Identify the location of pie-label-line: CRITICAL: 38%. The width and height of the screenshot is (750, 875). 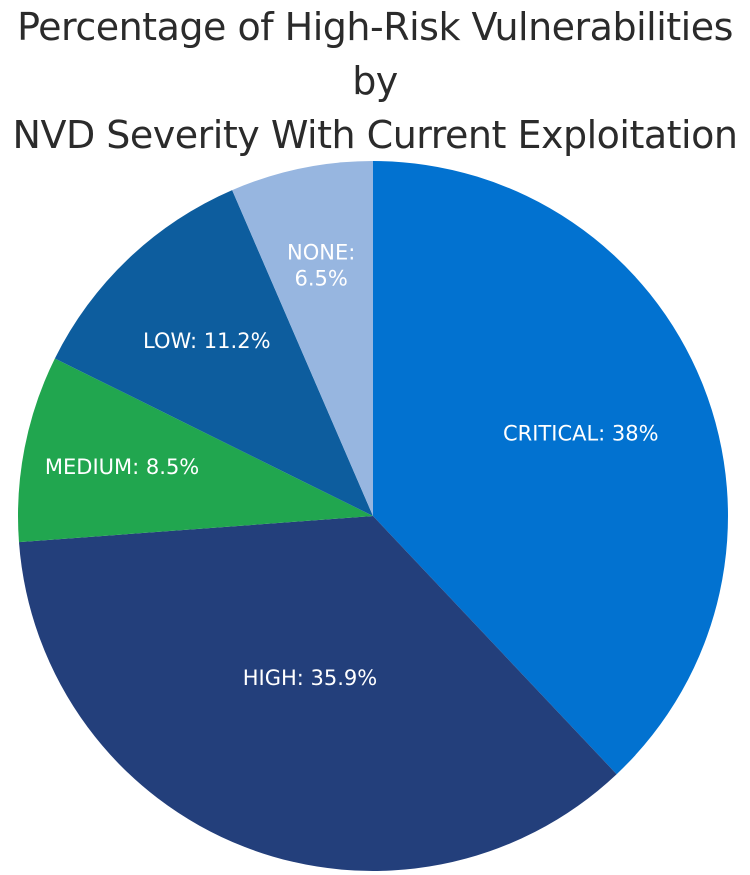
(581, 433).